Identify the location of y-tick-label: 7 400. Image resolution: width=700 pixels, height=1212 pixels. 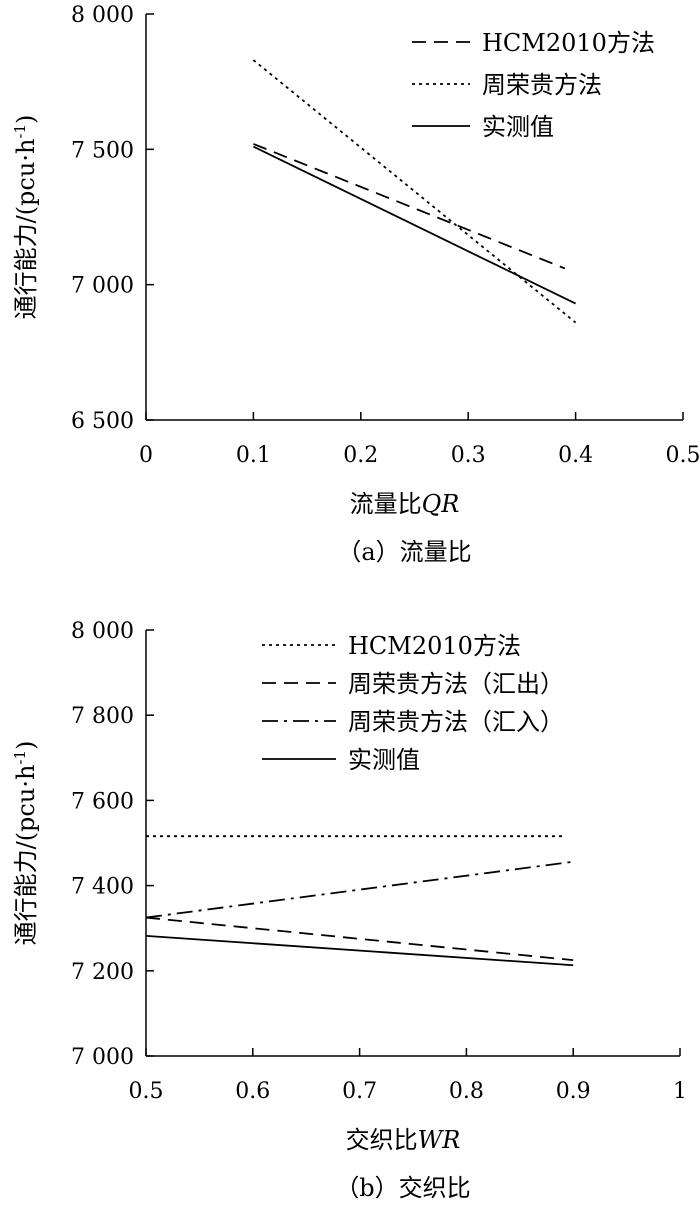
(102, 887).